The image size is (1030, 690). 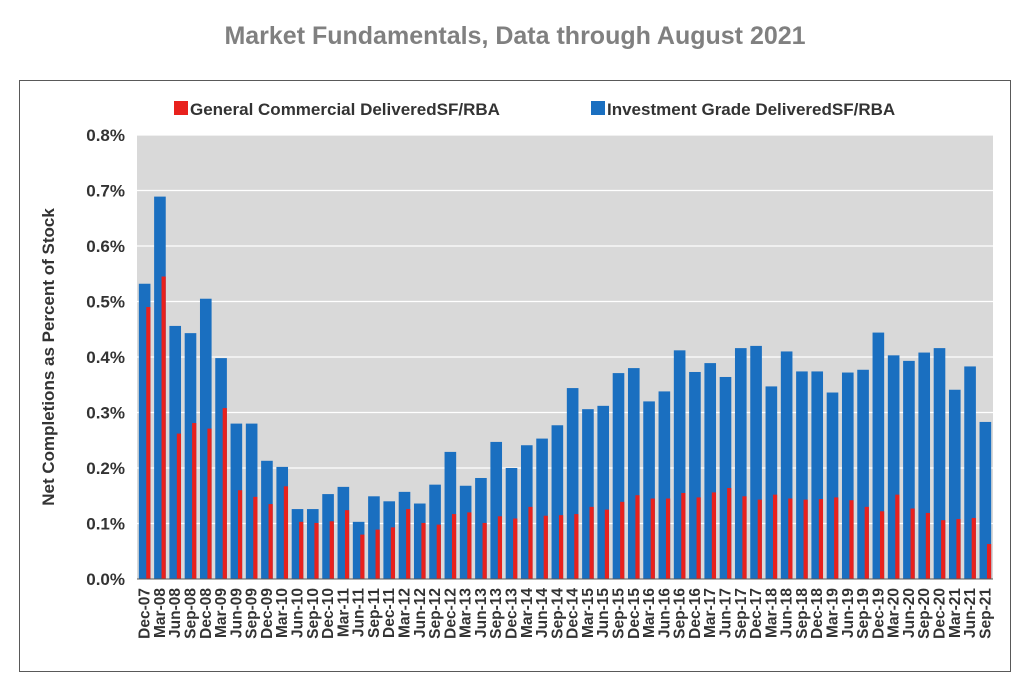 I want to click on x-tick-label: Mar-14, so click(x=527, y=613).